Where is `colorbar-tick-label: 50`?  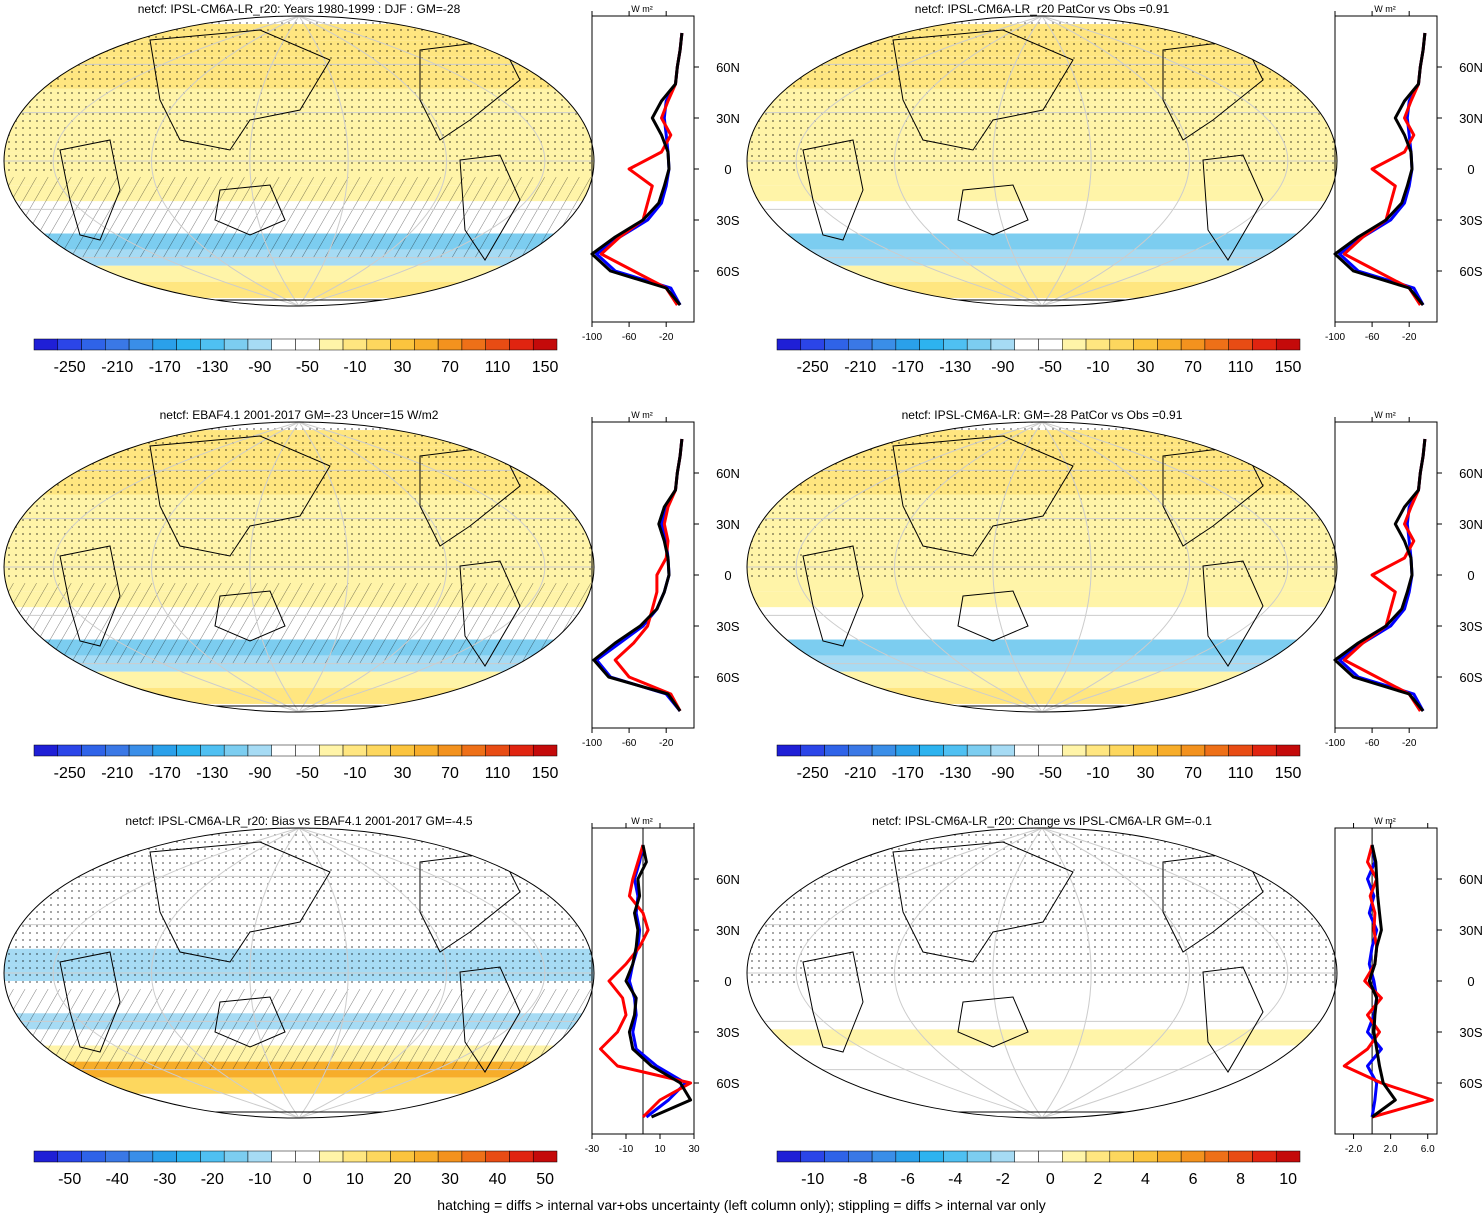
colorbar-tick-label: 50 is located at coordinates (545, 1179).